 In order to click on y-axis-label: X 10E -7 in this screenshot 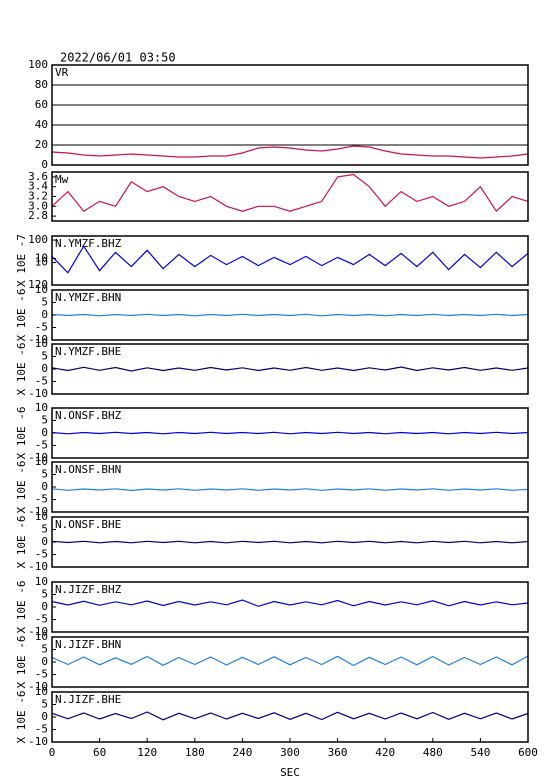, I will do `click(21, 260)`.